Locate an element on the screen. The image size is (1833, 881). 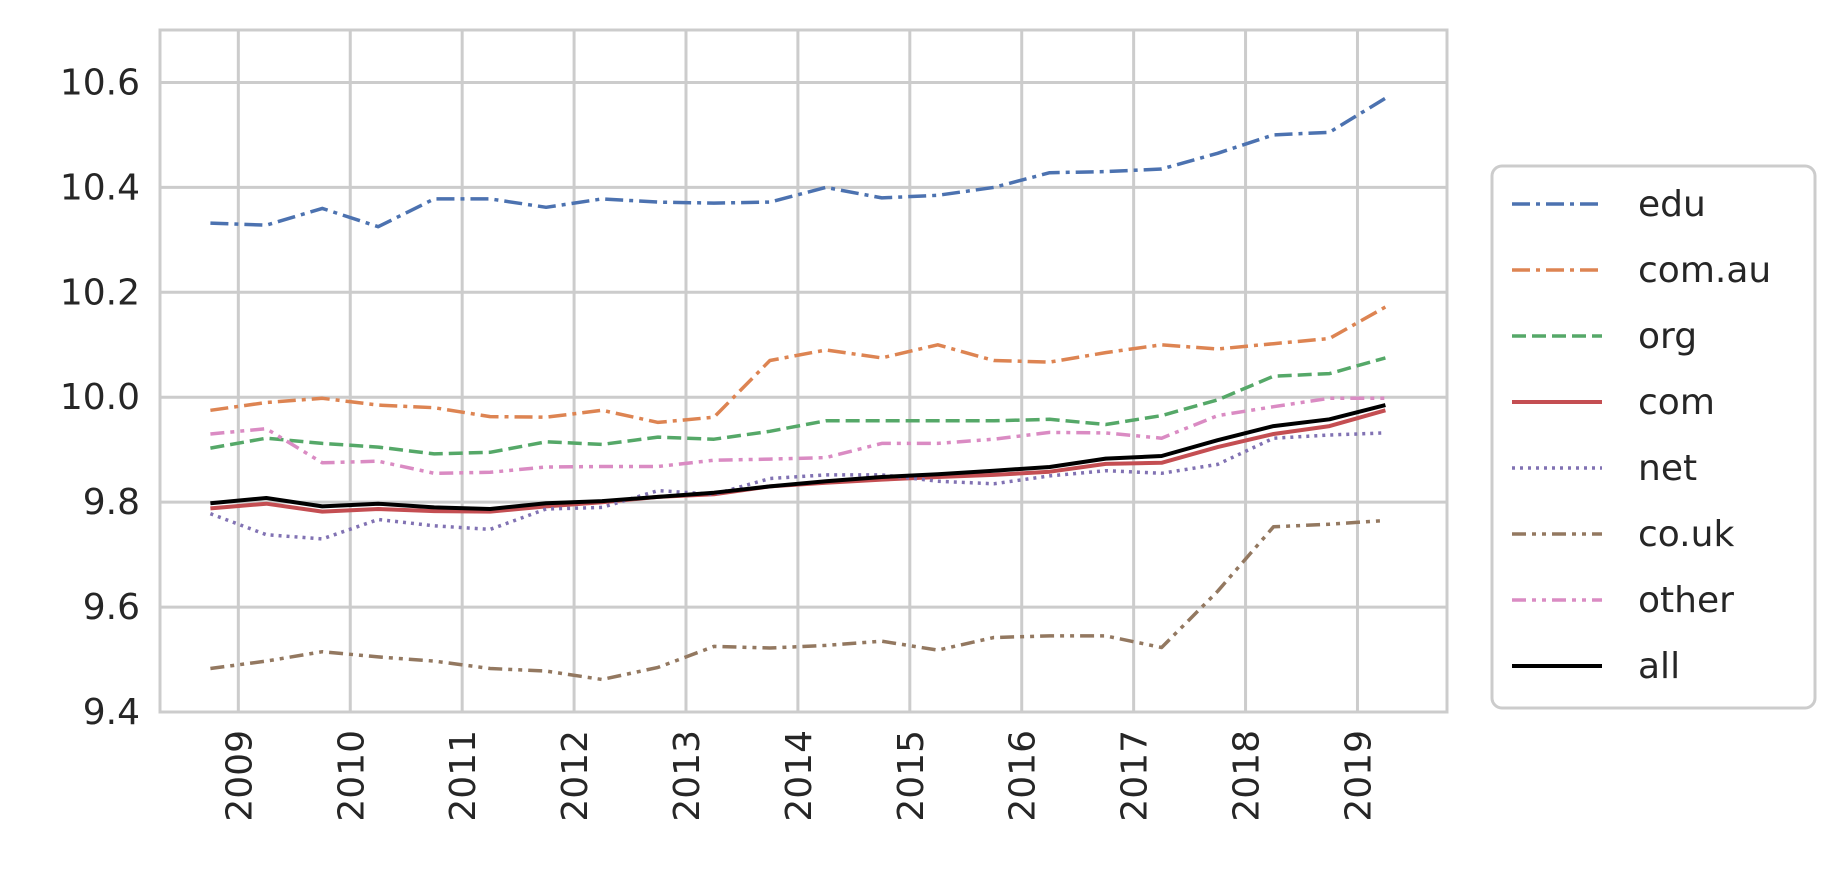
series-line-edu is located at coordinates (798, 162).